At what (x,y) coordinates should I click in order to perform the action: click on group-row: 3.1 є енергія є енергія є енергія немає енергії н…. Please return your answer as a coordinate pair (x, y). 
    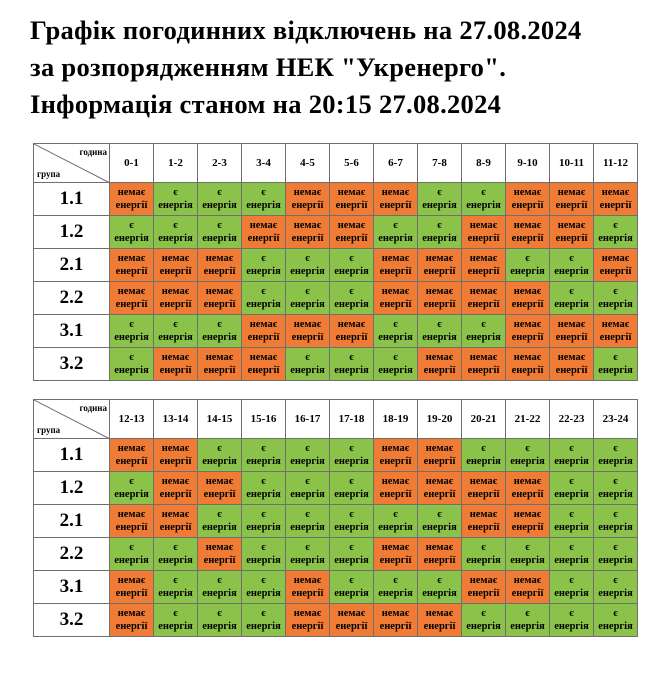
    Looking at the image, I should click on (335, 331).